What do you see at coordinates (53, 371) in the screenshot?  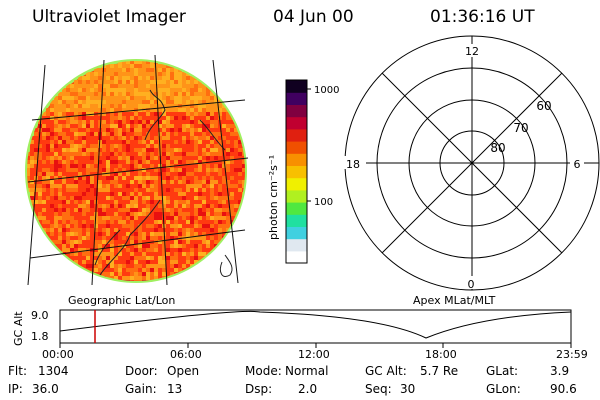 I see `flt-value: 1304` at bounding box center [53, 371].